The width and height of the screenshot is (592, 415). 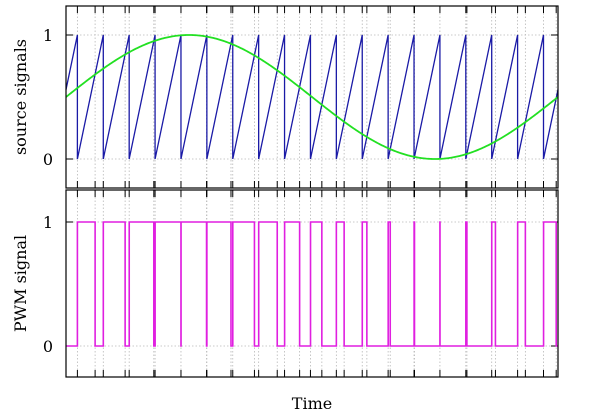 I want to click on bottom-ylabel: PWM signal, so click(x=20, y=283).